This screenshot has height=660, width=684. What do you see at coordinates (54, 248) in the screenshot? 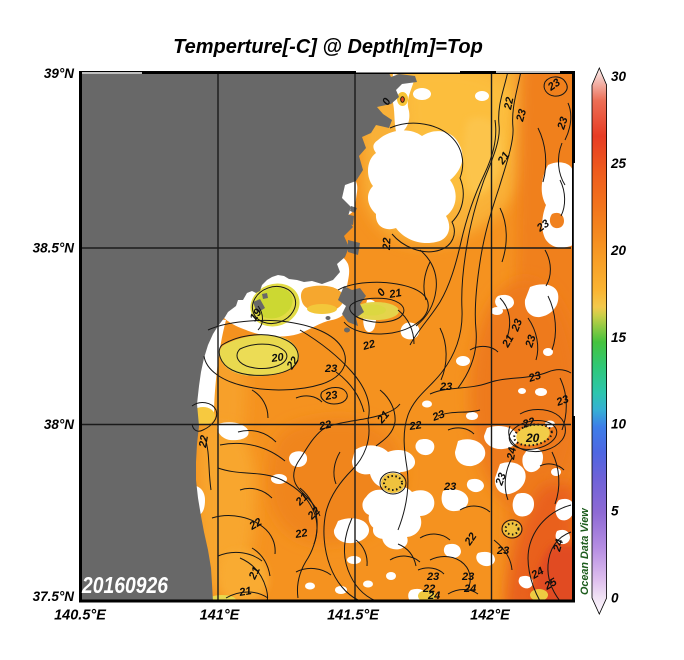
I see `svg-text: 38.5°N` at bounding box center [54, 248].